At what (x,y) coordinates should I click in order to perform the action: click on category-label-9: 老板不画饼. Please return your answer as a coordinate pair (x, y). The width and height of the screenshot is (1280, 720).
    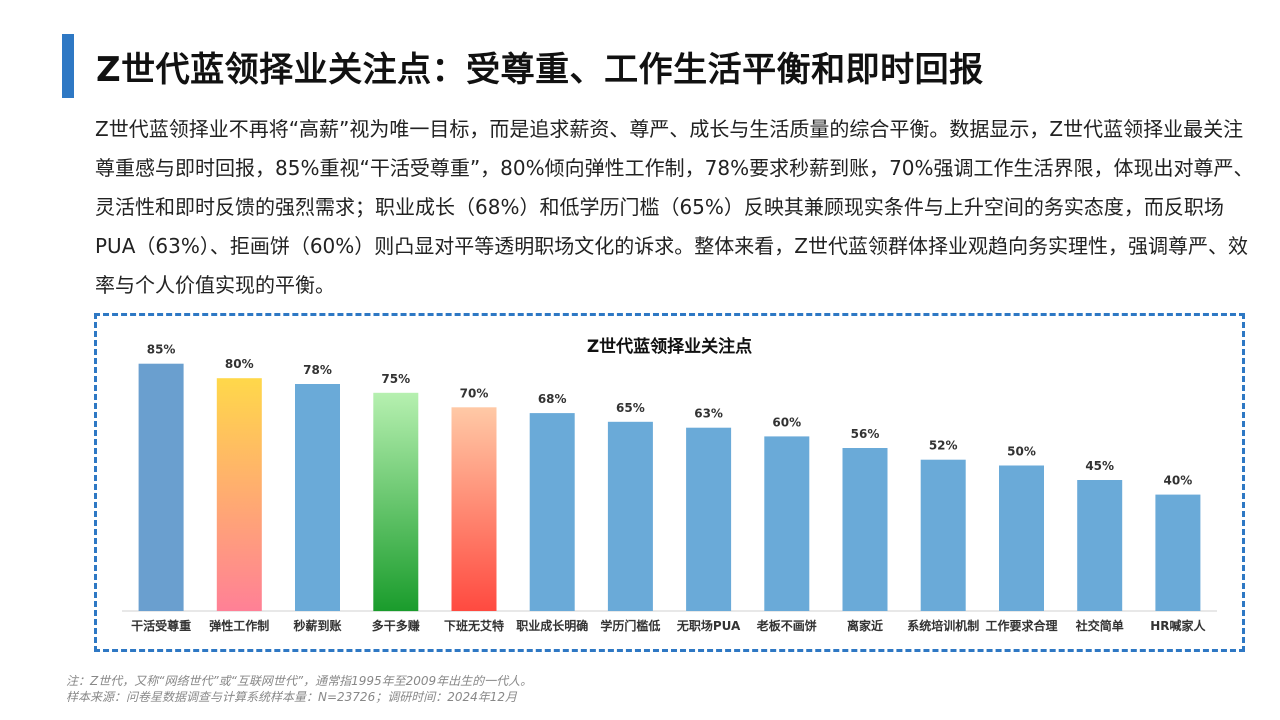
    Looking at the image, I should click on (787, 625).